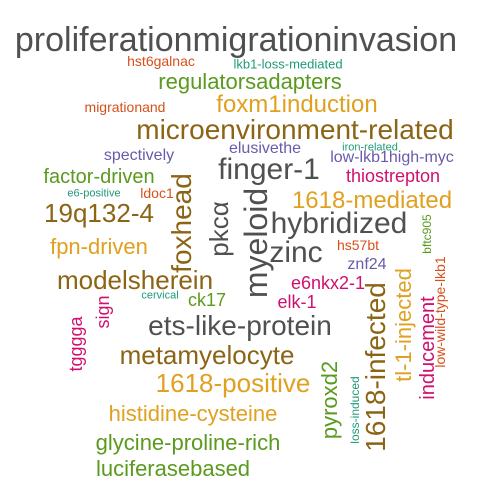 This screenshot has height=500, width=500. I want to click on word-19q132-4: 19q132-4, so click(99, 213).